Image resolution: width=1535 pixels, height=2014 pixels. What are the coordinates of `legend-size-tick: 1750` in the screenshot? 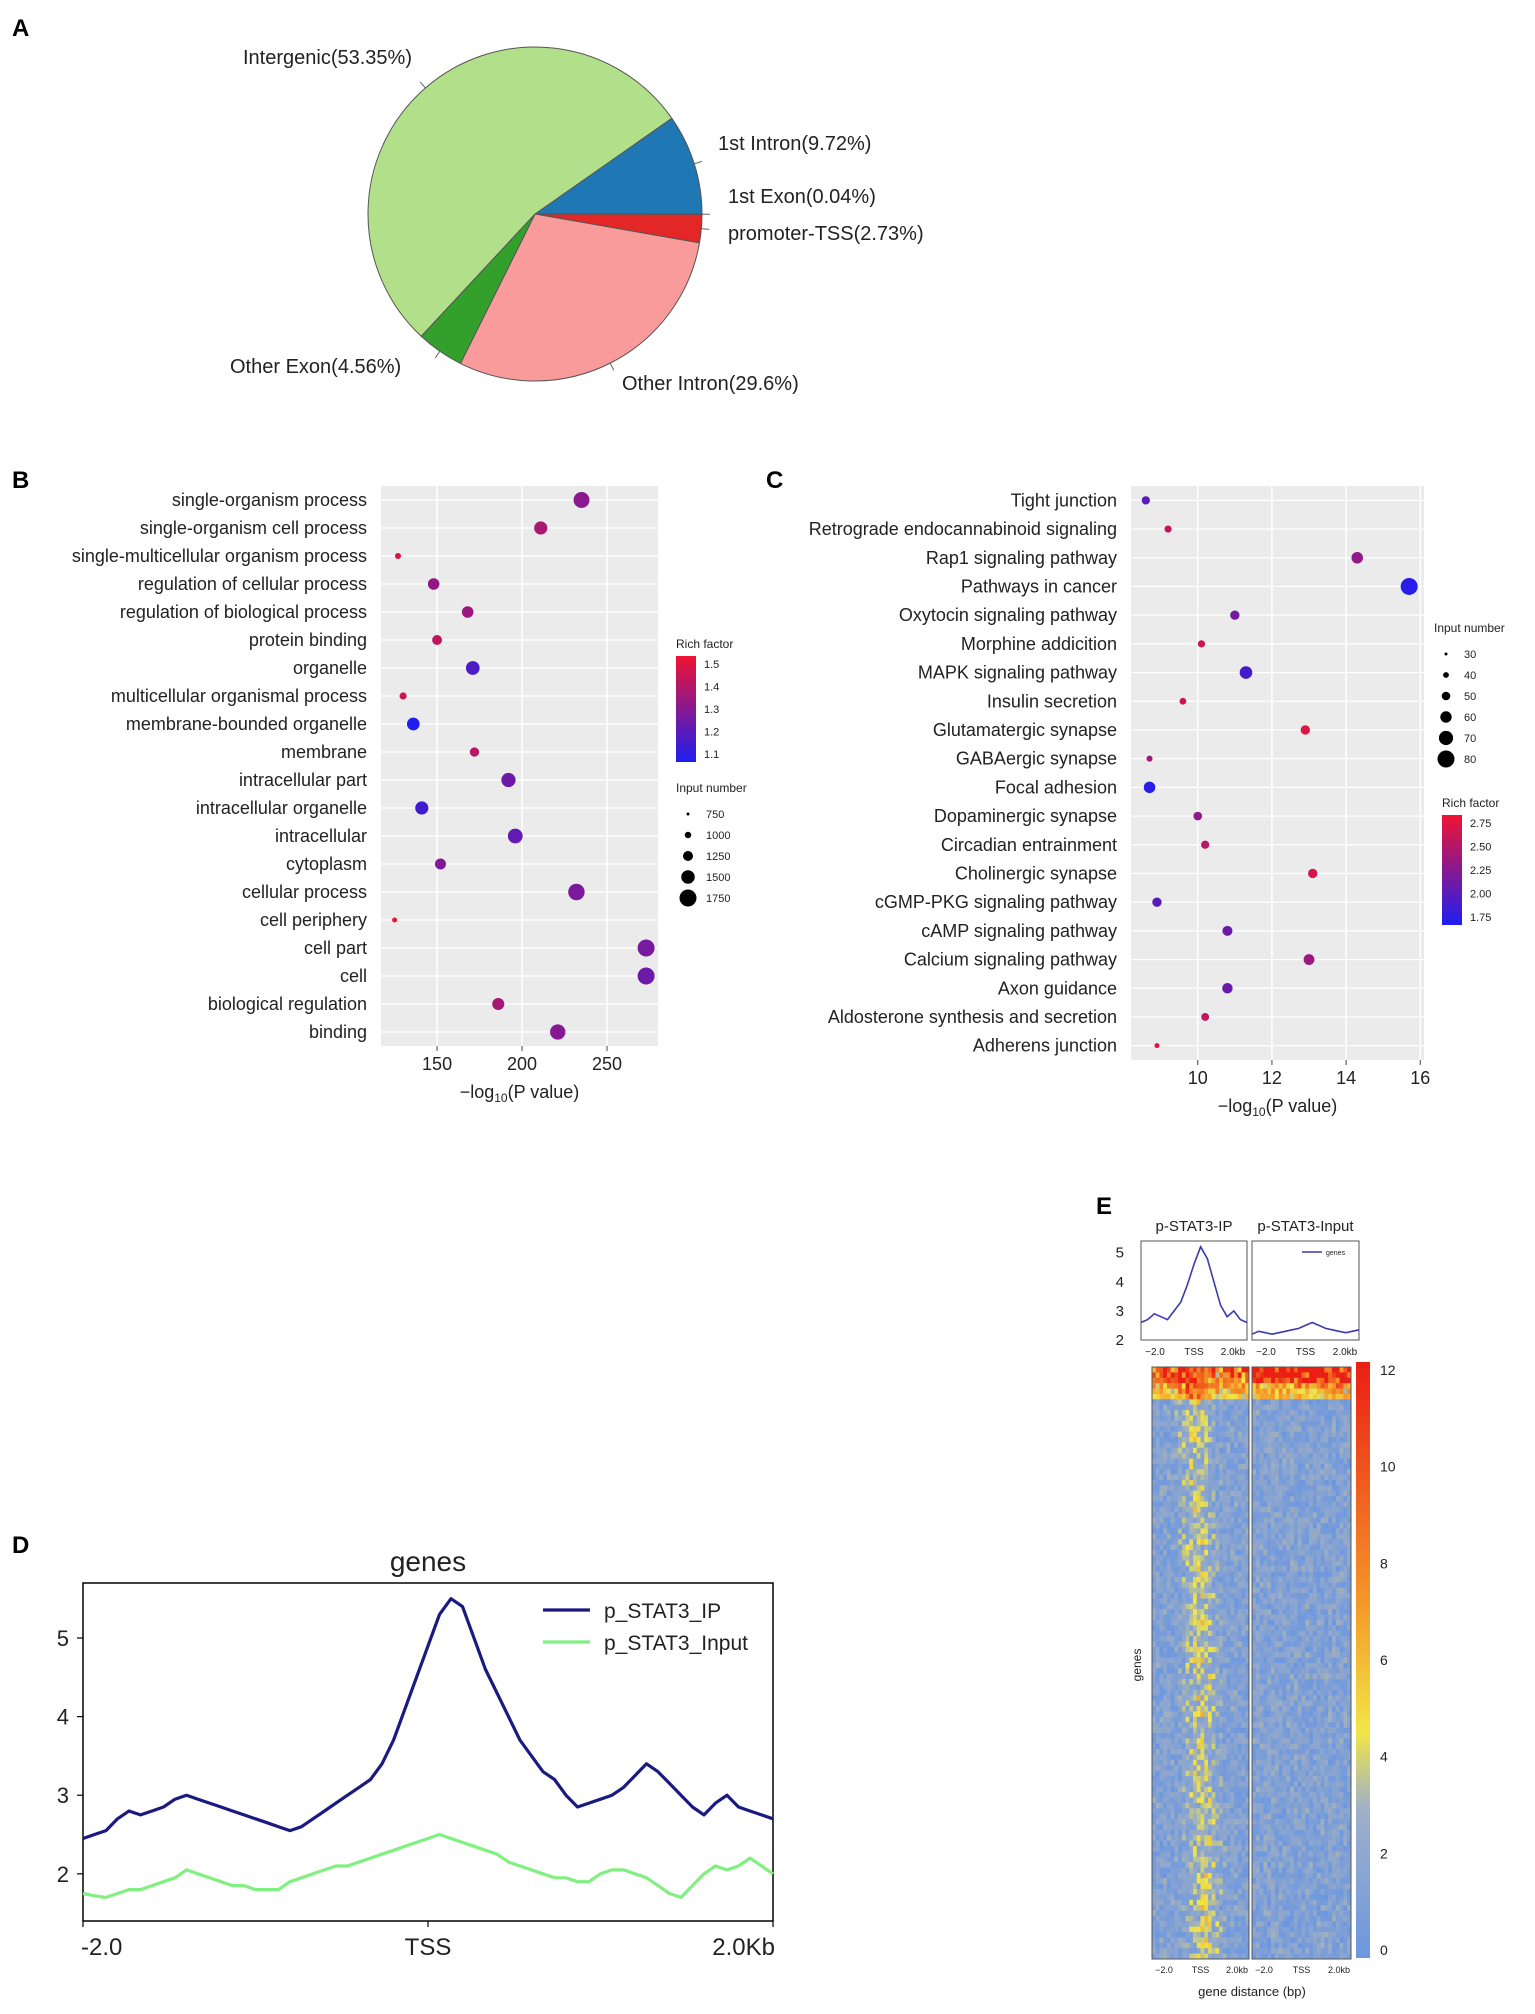 It's located at (718, 899).